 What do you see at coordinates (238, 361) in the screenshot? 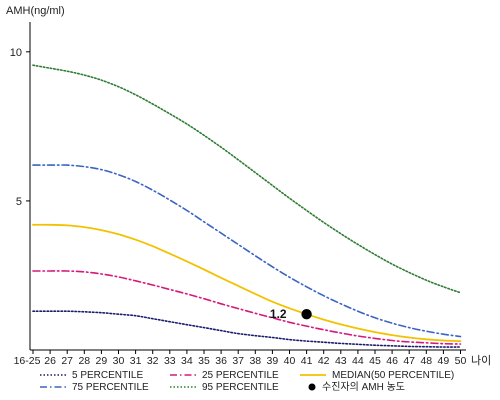
I see `x-tick-label: 37` at bounding box center [238, 361].